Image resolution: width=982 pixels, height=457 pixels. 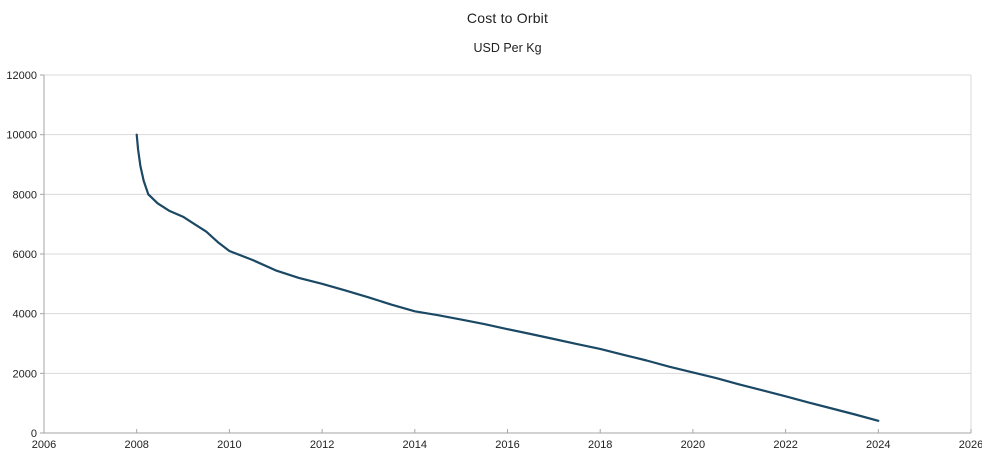 What do you see at coordinates (44, 445) in the screenshot?
I see `x-tick-label: 2006` at bounding box center [44, 445].